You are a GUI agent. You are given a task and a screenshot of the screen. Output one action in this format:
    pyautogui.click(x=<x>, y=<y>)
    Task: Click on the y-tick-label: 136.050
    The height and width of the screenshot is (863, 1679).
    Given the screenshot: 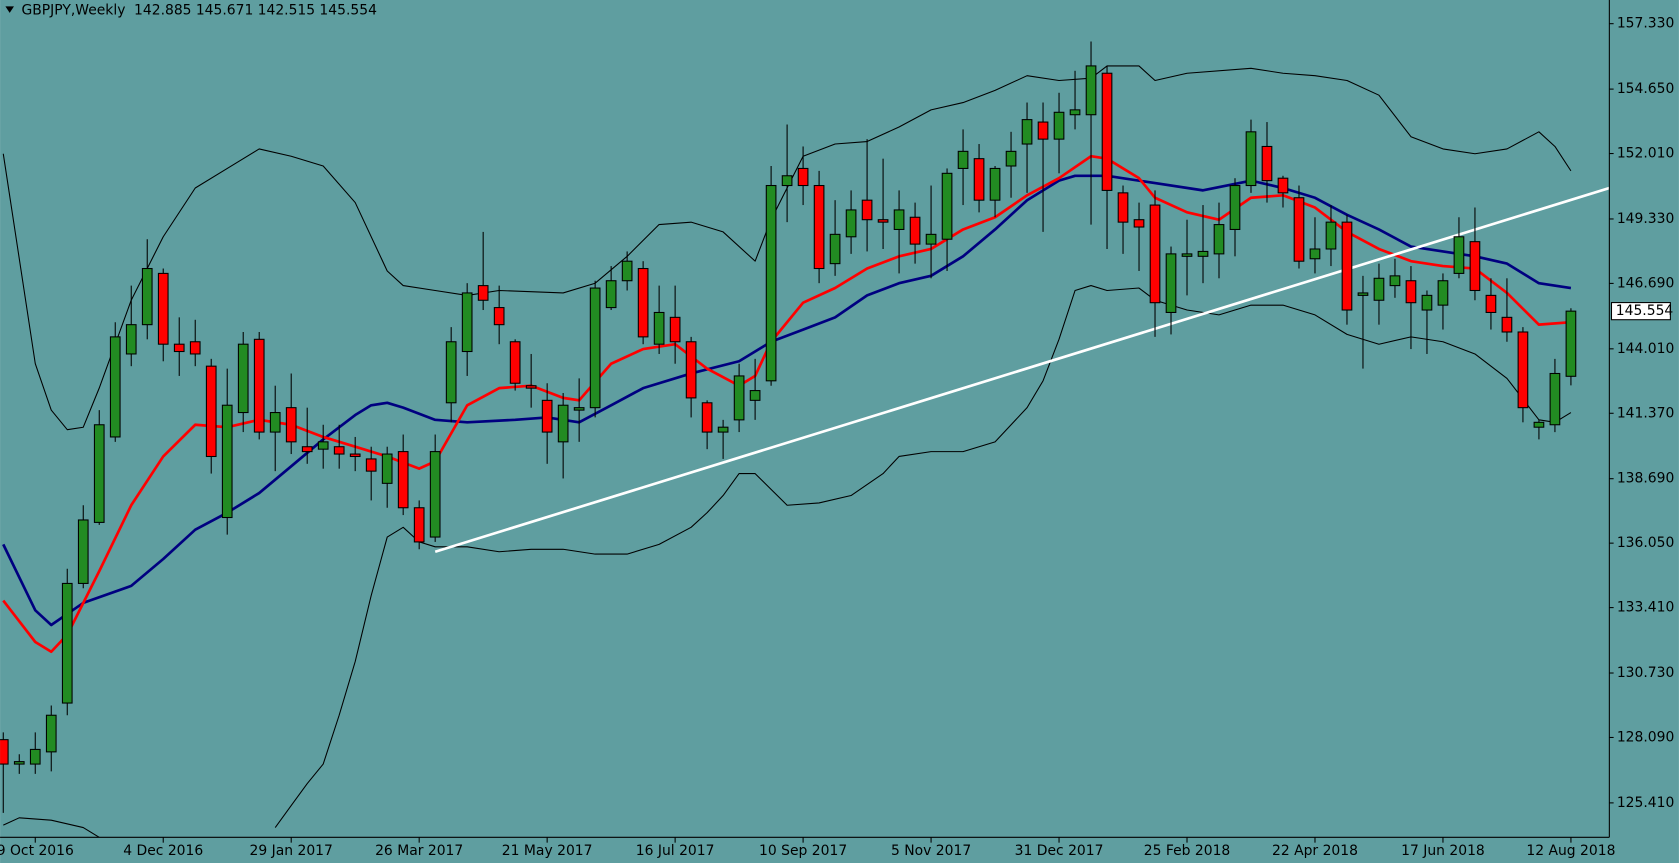 What is the action you would take?
    pyautogui.click(x=1646, y=543)
    